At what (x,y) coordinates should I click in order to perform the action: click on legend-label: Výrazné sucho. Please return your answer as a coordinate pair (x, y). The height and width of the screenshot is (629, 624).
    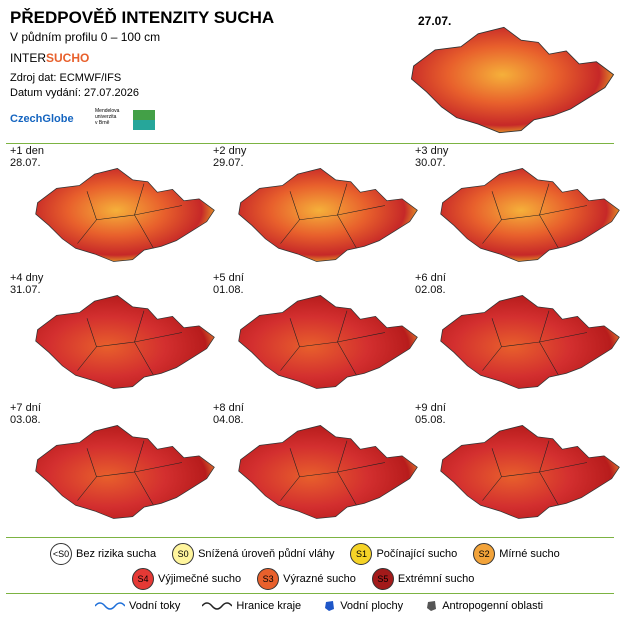
    Looking at the image, I should click on (319, 579).